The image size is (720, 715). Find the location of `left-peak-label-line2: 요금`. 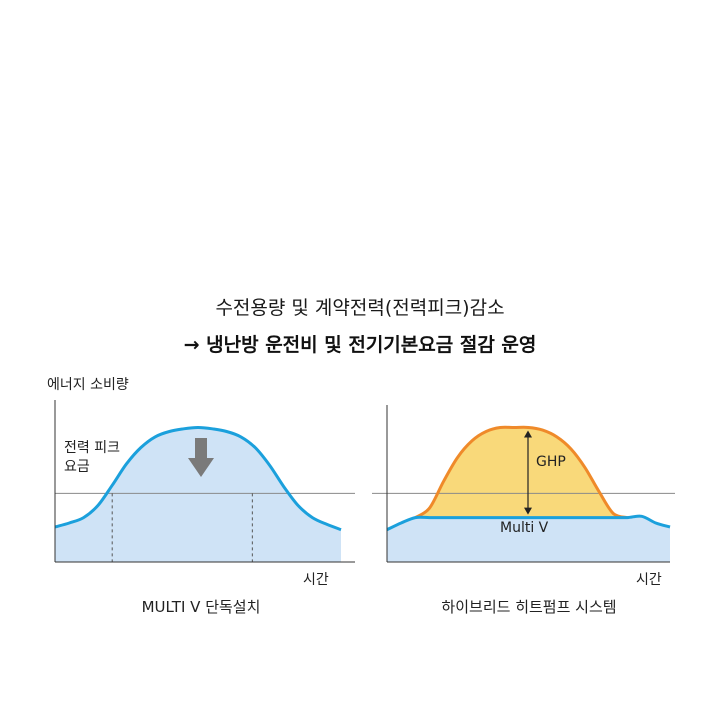

left-peak-label-line2: 요금 is located at coordinates (77, 467).